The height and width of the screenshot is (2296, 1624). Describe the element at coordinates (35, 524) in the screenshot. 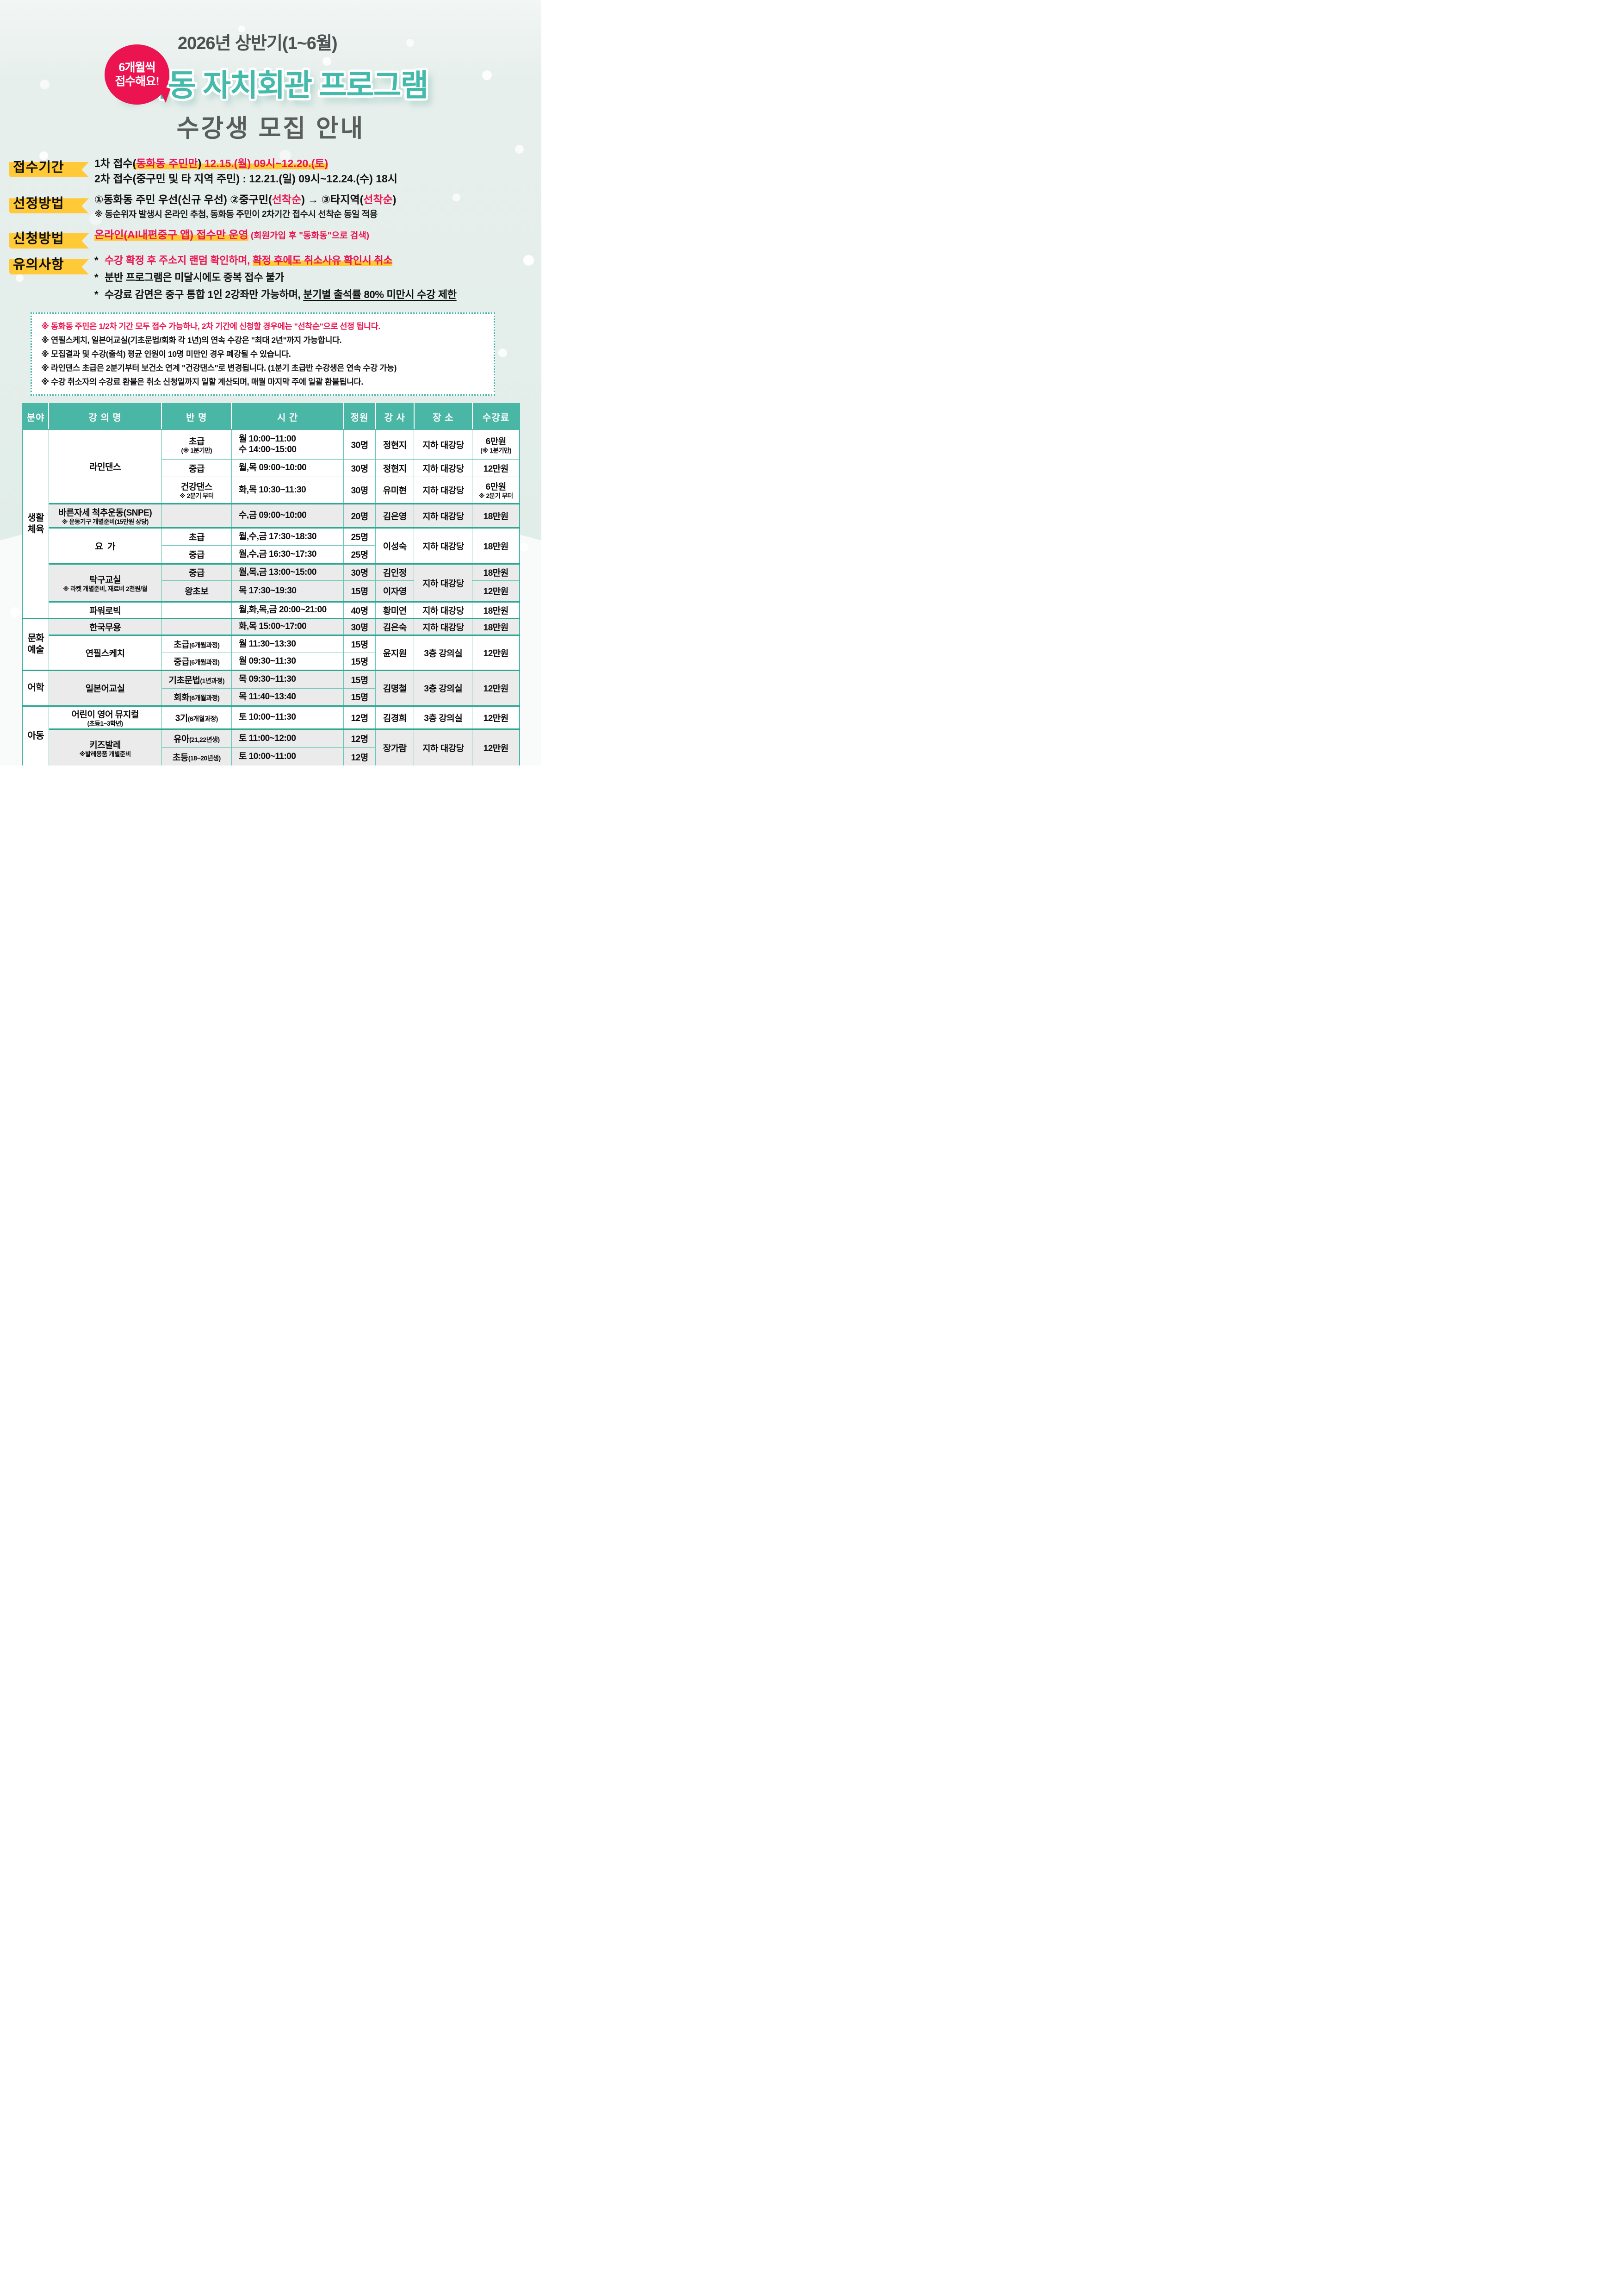

I see `cell-category-sport: 생활 체육` at that location.